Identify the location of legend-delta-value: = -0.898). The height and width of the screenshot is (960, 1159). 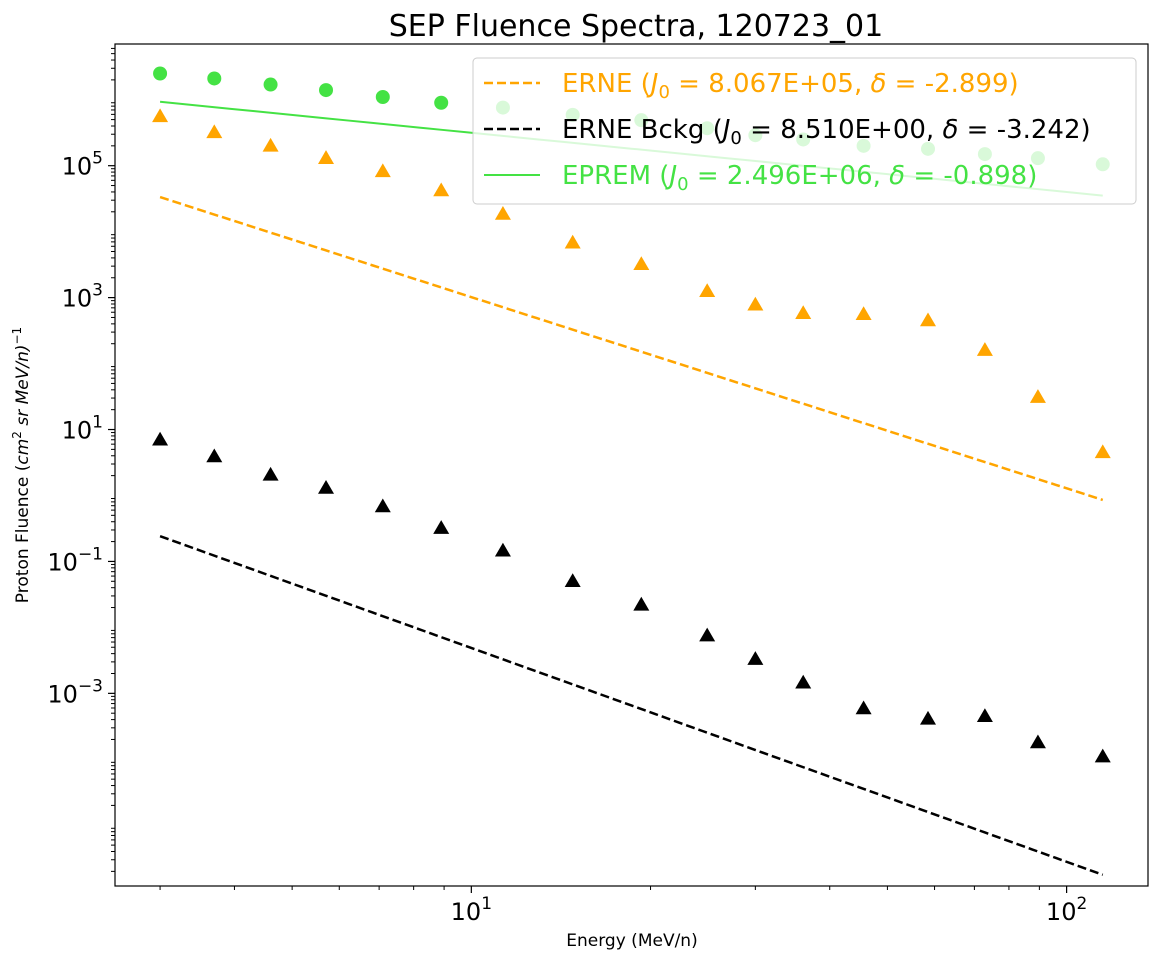
(971, 176).